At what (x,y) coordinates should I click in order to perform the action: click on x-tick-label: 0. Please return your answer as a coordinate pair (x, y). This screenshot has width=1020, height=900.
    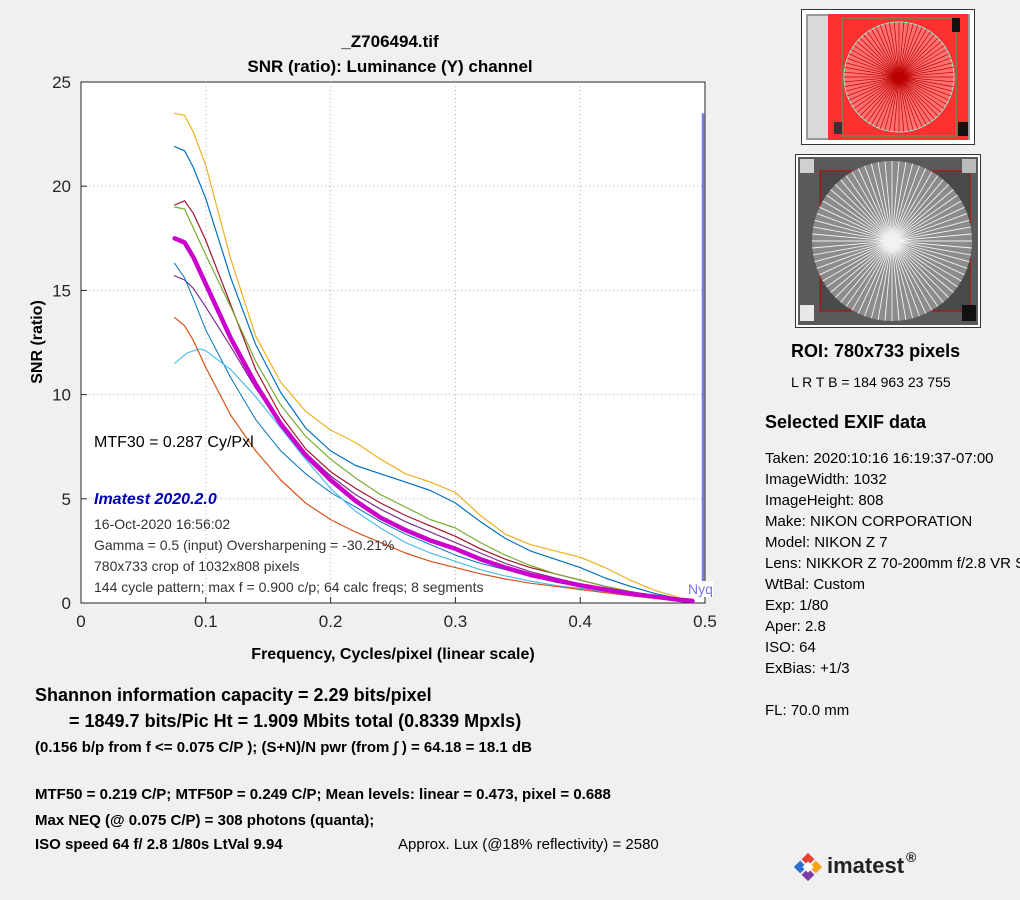
    Looking at the image, I should click on (80, 621).